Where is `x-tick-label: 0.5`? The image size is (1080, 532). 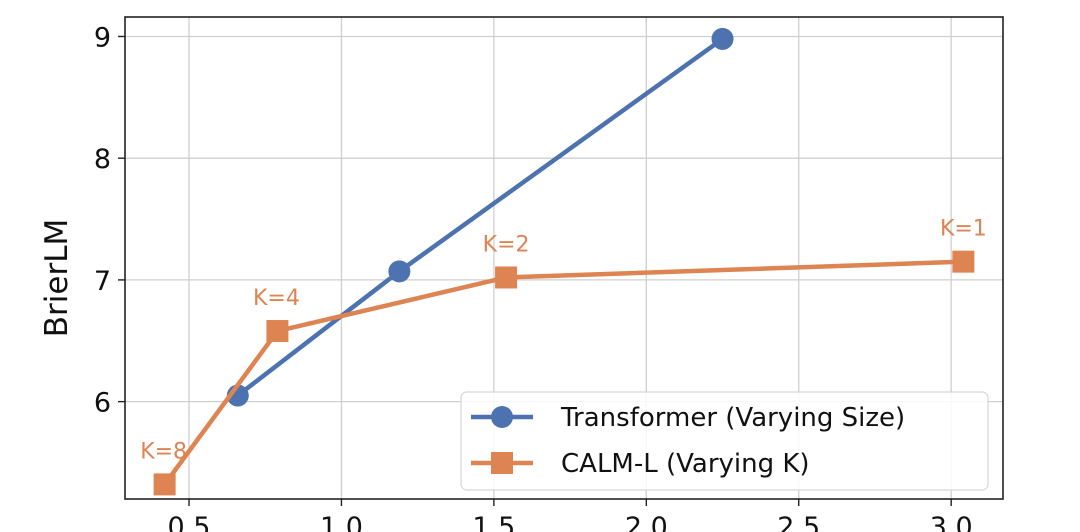 x-tick-label: 0.5 is located at coordinates (189, 522).